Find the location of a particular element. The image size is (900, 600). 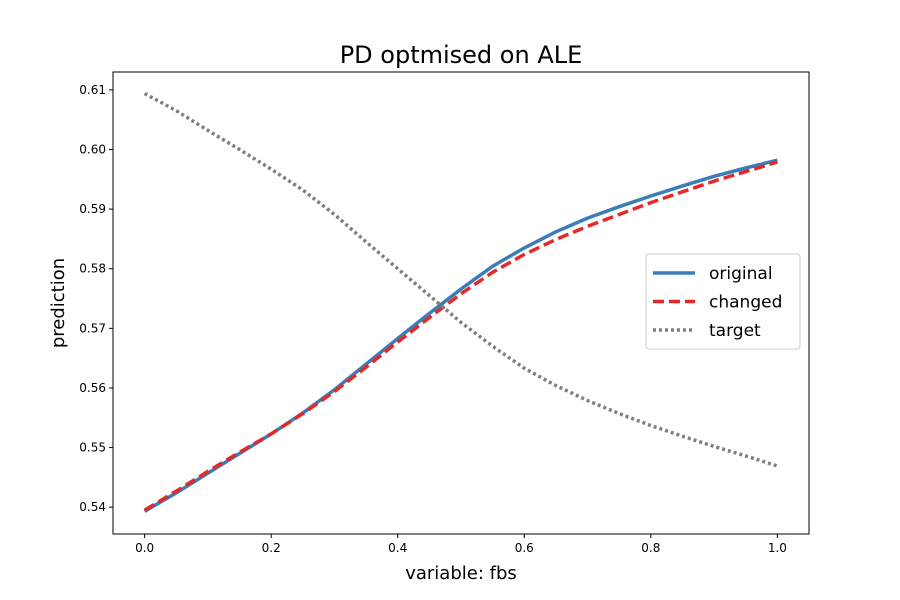

y-tick-label: 0.56 is located at coordinates (92, 388).